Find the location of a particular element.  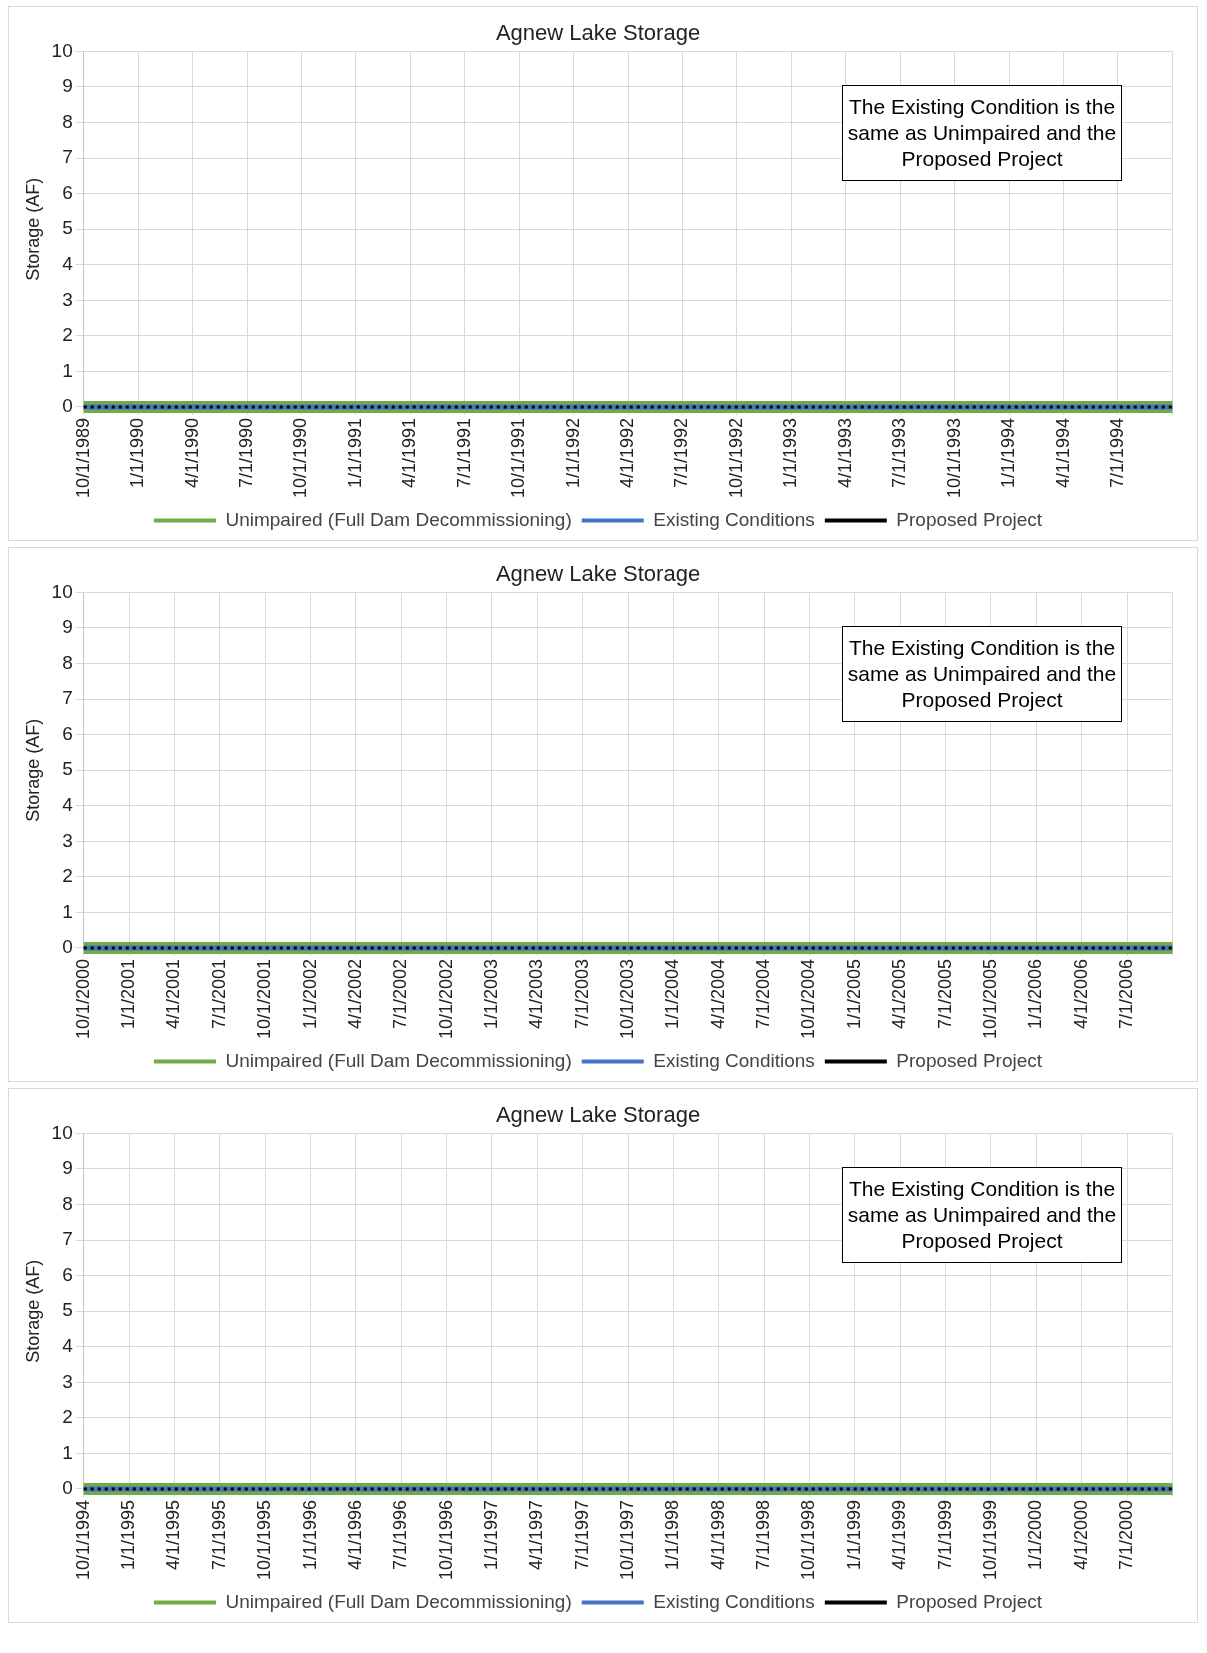

x-tick-label: 7/1/2005 is located at coordinates (944, 993).